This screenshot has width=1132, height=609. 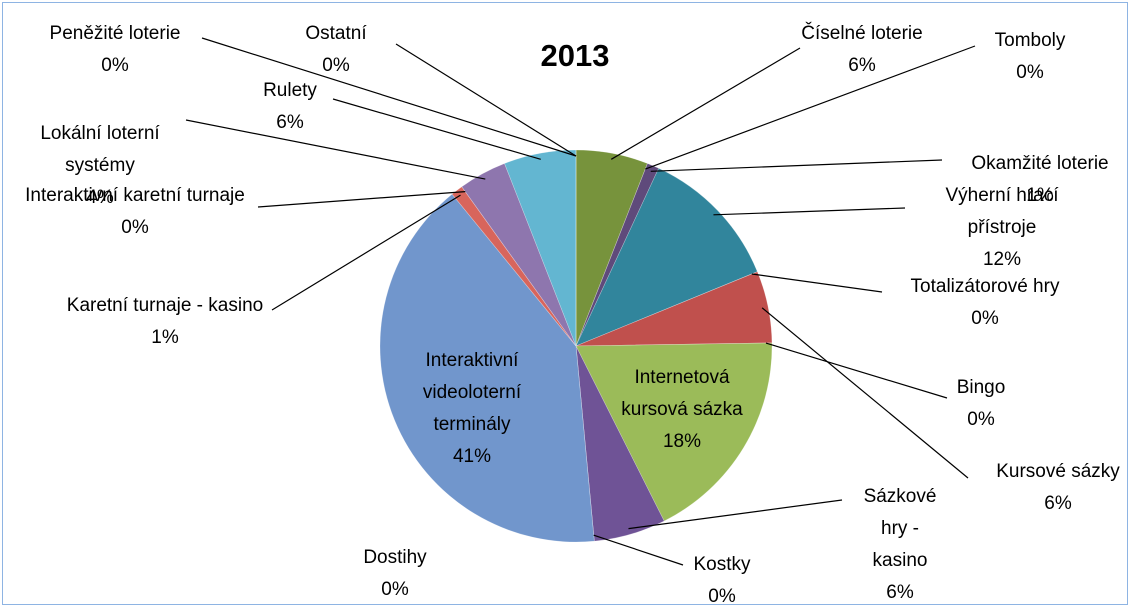 I want to click on category-name: Karetní turnaje - kasino, so click(x=165, y=305).